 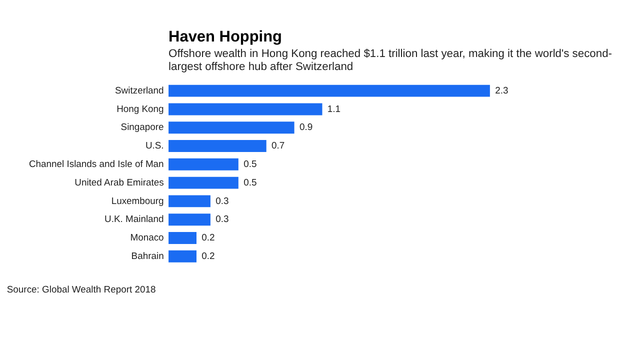 I want to click on y-tick-label: Singapore, so click(x=142, y=128).